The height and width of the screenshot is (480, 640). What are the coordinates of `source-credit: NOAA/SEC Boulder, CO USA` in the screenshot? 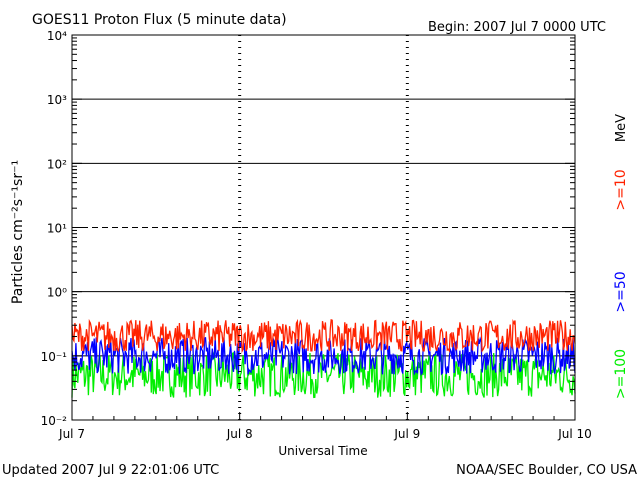 It's located at (546, 470).